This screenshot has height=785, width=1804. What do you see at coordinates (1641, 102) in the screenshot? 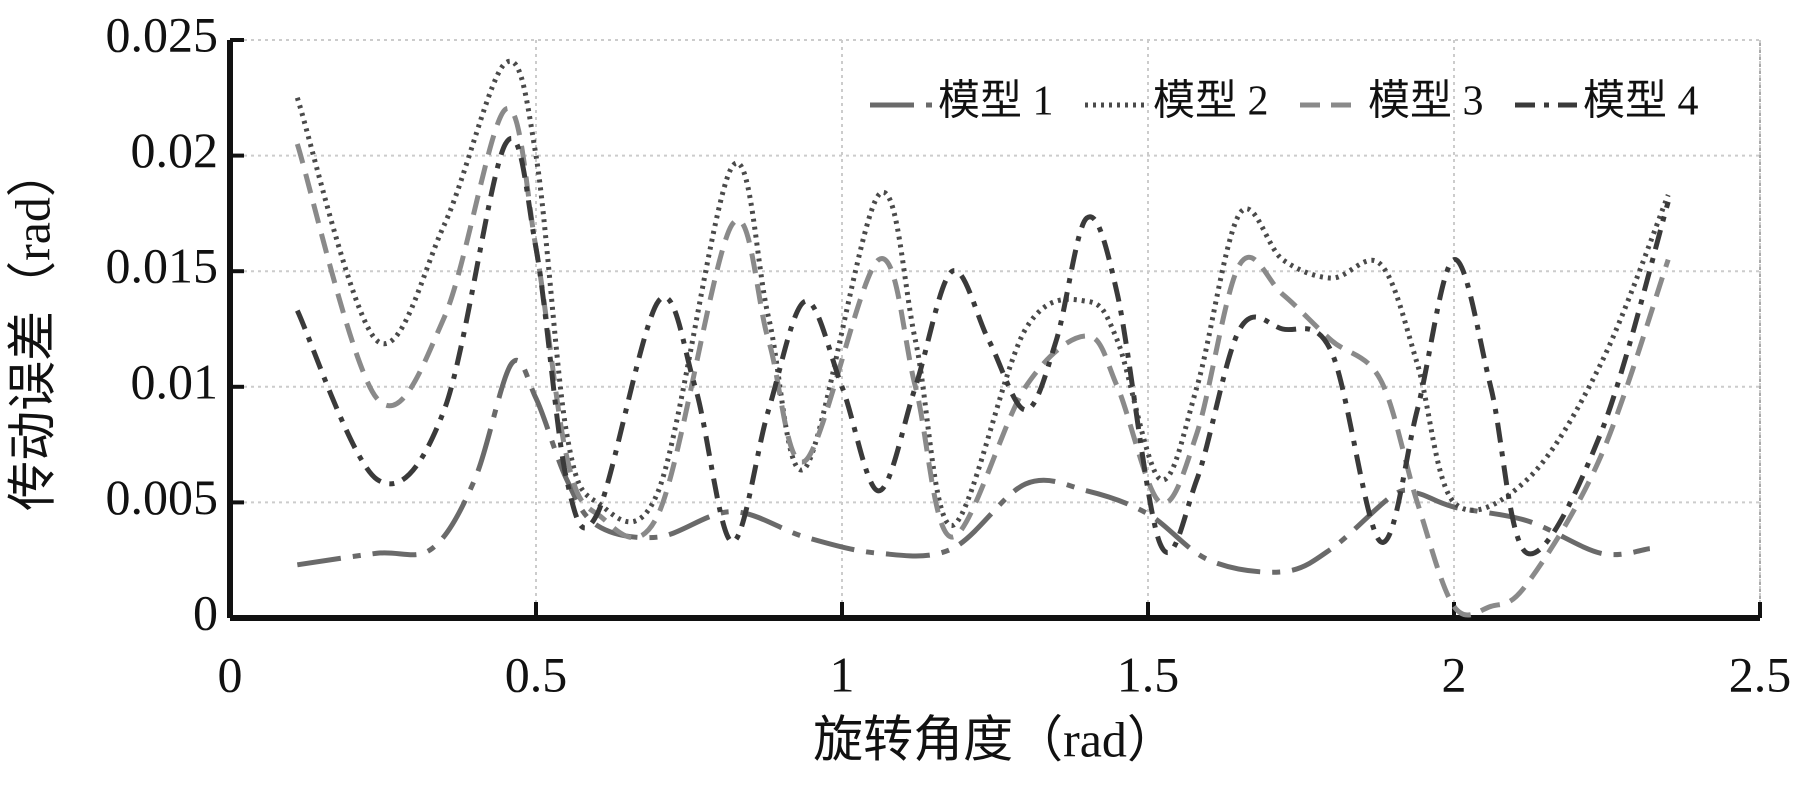
I see `legend-label: 模型 4` at bounding box center [1641, 102].